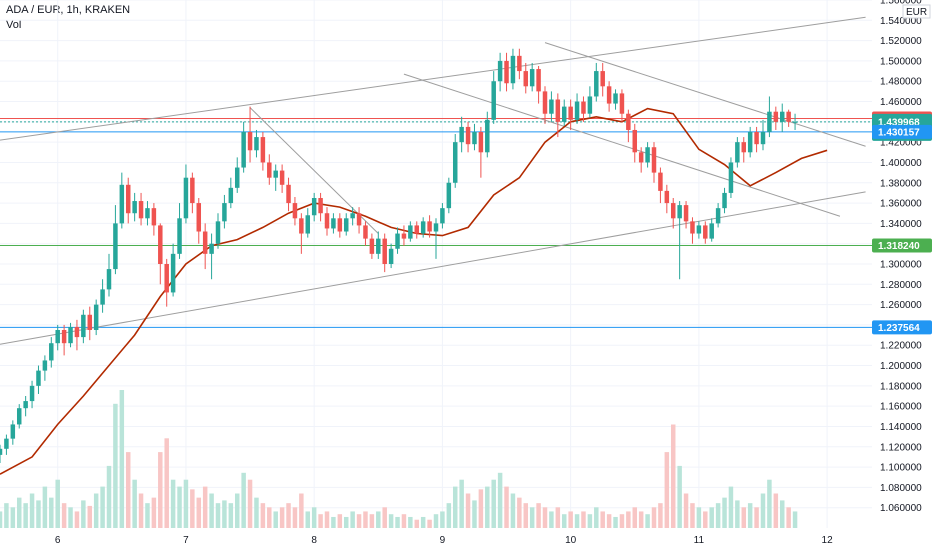  What do you see at coordinates (466, 539) in the screenshot?
I see `time-axis` at bounding box center [466, 539].